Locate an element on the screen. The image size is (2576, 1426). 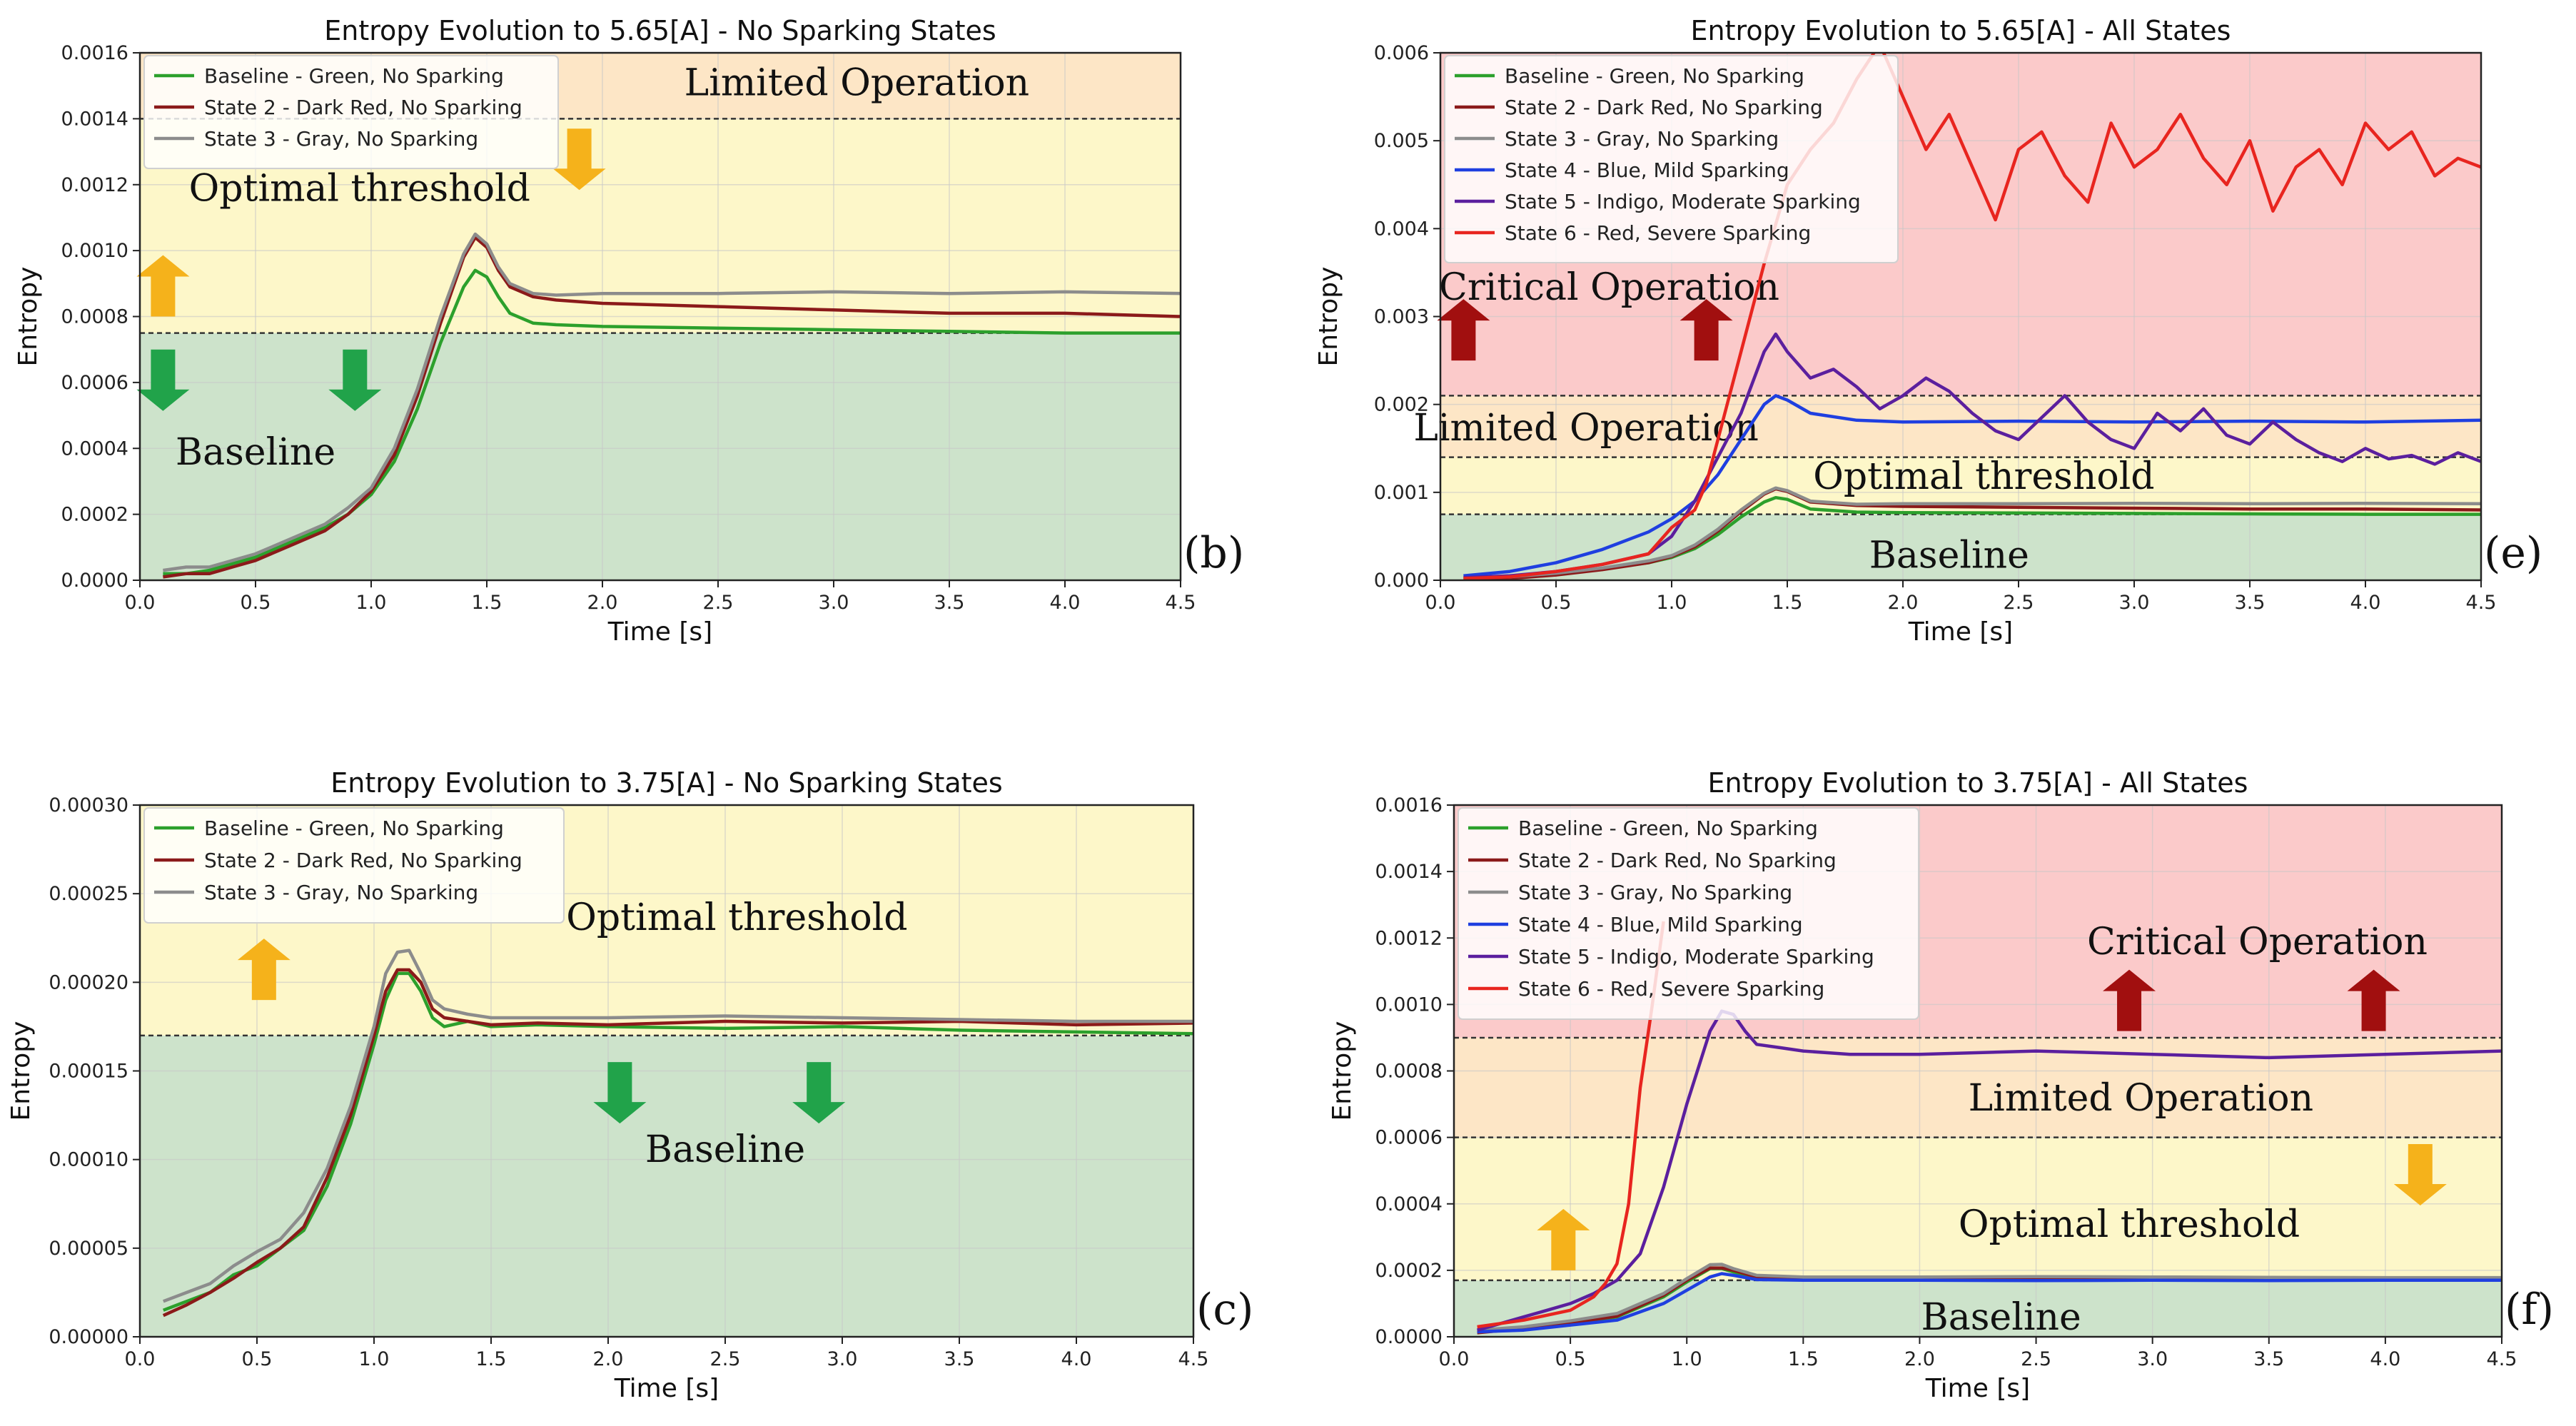
y-tick-label: 0.00025 is located at coordinates (88, 894).